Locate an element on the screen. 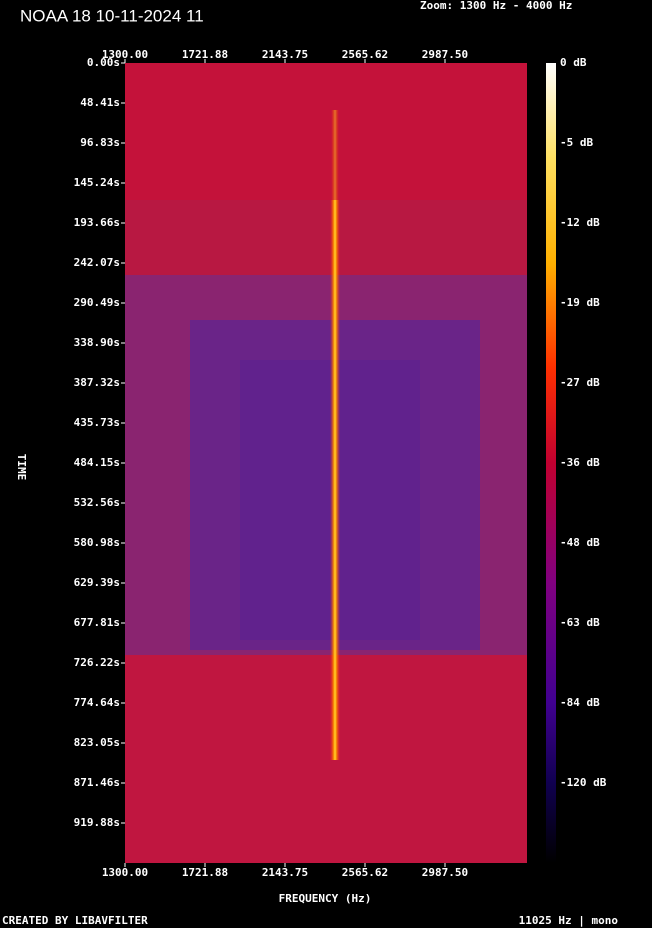 Image resolution: width=652 pixels, height=928 pixels. colorbar-label: -12 dB is located at coordinates (580, 222).